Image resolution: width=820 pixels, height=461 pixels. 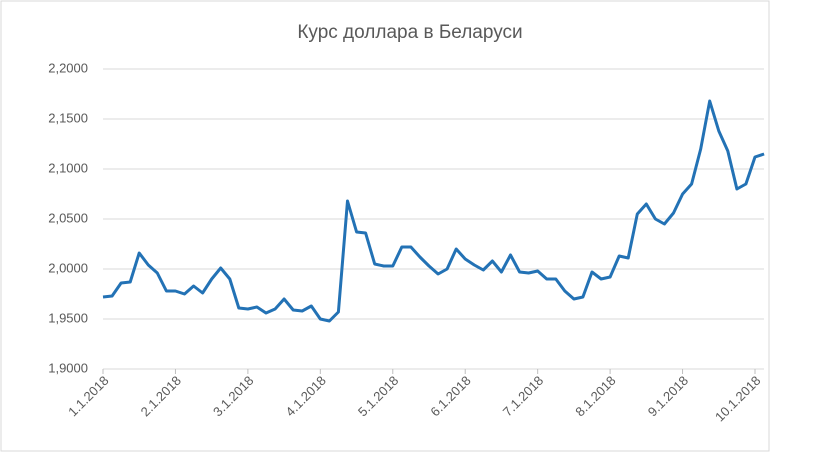 I want to click on y-tick-label: 2,1000, so click(x=68, y=167).